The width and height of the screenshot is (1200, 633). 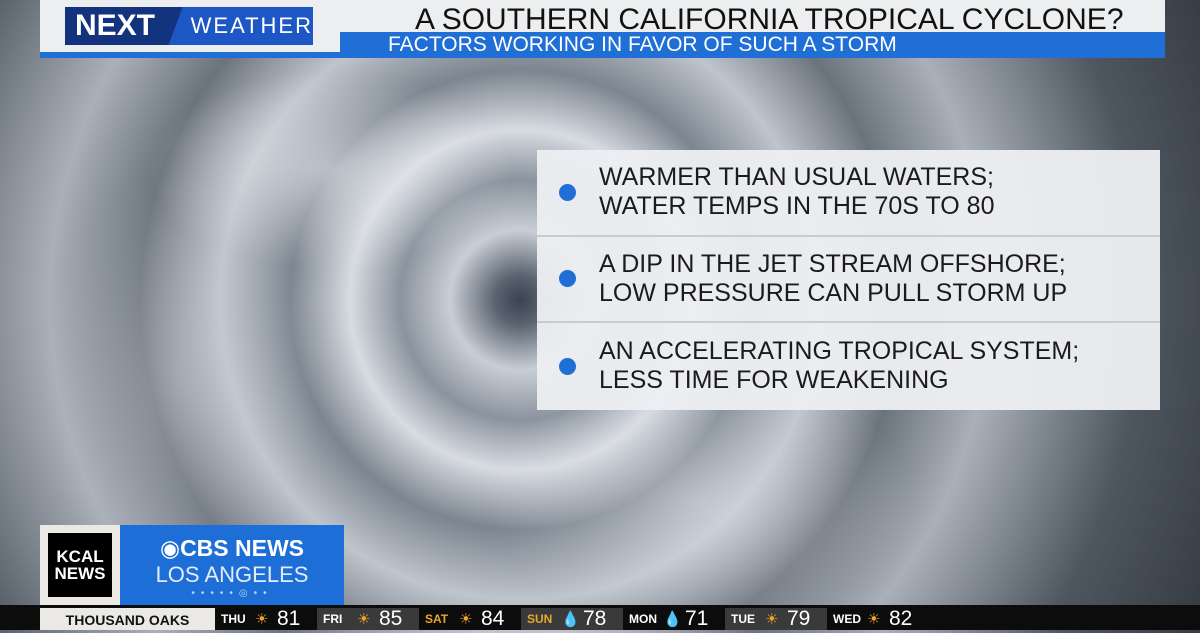 I want to click on factor-line: LESS TIME FOR WEAKENING, so click(x=774, y=380).